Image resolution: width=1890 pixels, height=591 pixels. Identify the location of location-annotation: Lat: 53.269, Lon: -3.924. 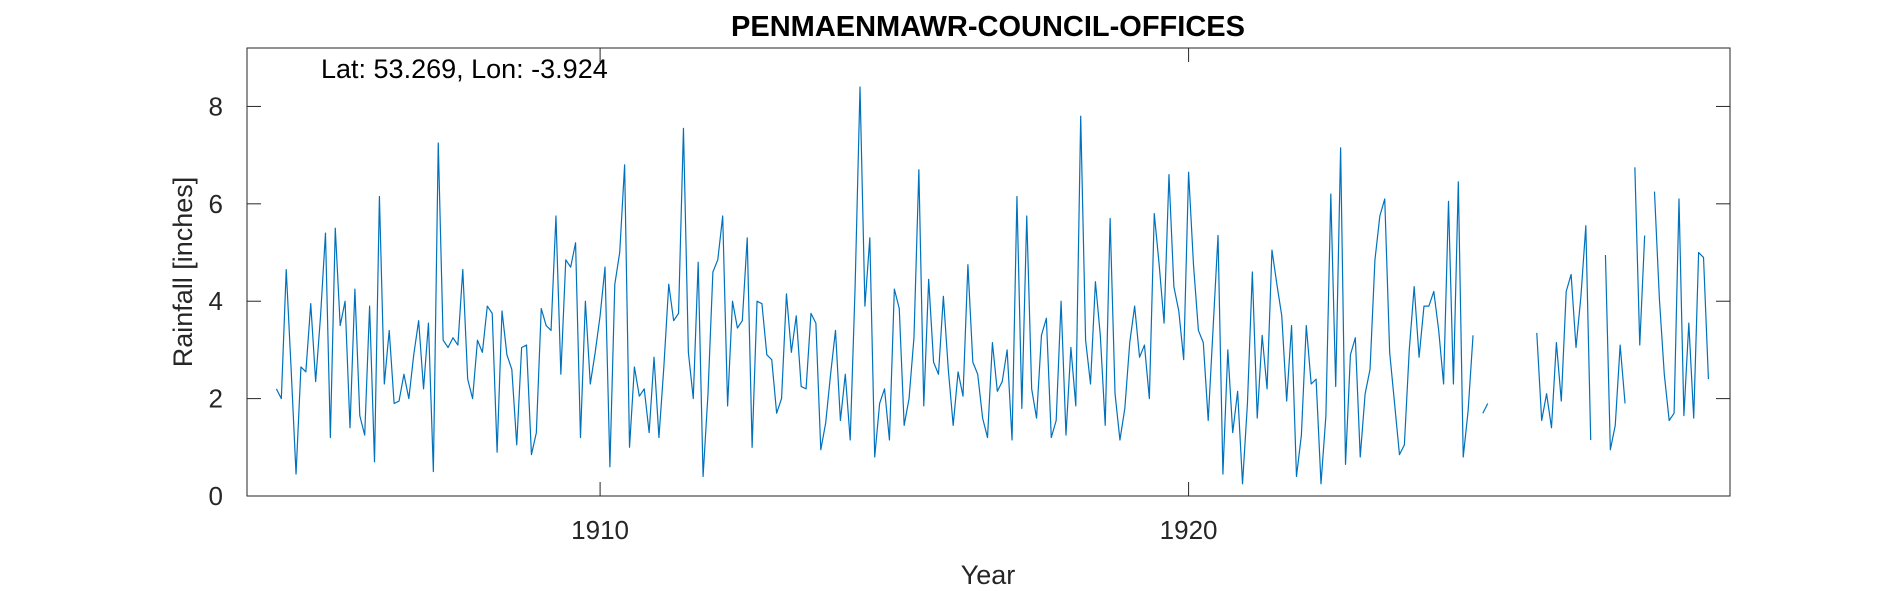
(464, 69).